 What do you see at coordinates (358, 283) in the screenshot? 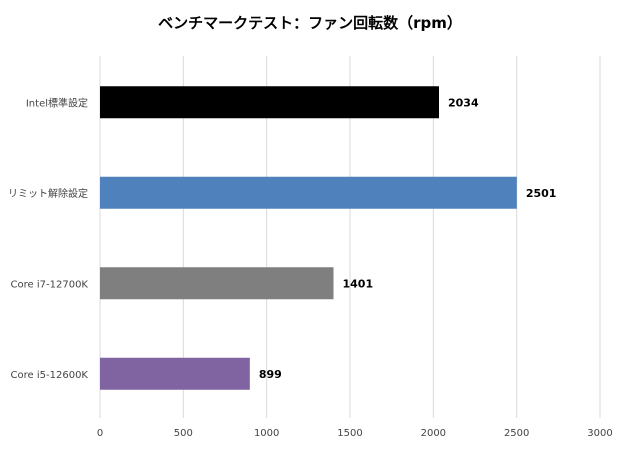
I see `data-label: 1401` at bounding box center [358, 283].